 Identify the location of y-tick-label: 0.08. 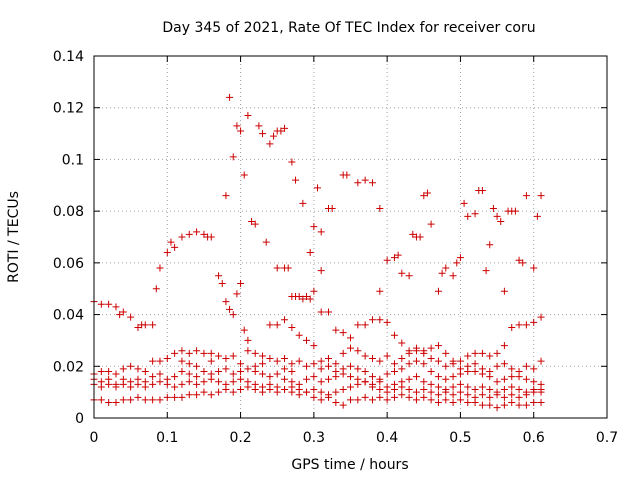
(68, 212).